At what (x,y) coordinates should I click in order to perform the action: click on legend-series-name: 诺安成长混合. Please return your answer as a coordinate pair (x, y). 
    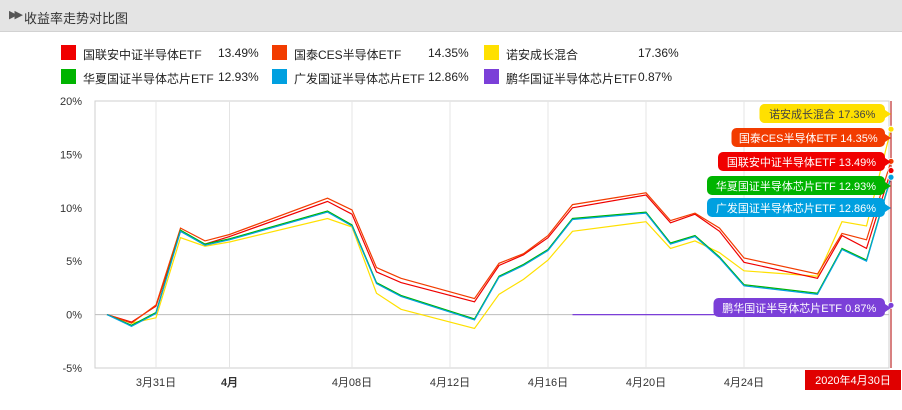
    Looking at the image, I should click on (542, 55).